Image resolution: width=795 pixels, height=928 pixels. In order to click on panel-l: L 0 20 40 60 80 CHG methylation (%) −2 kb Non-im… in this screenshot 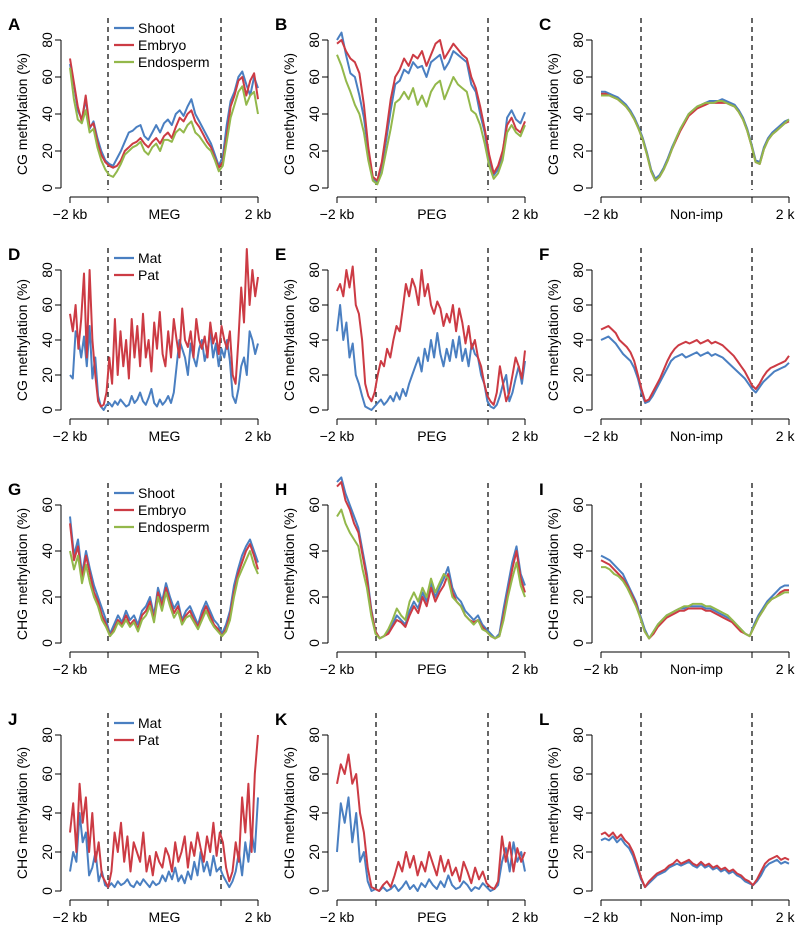, I will do `click(667, 817)`.